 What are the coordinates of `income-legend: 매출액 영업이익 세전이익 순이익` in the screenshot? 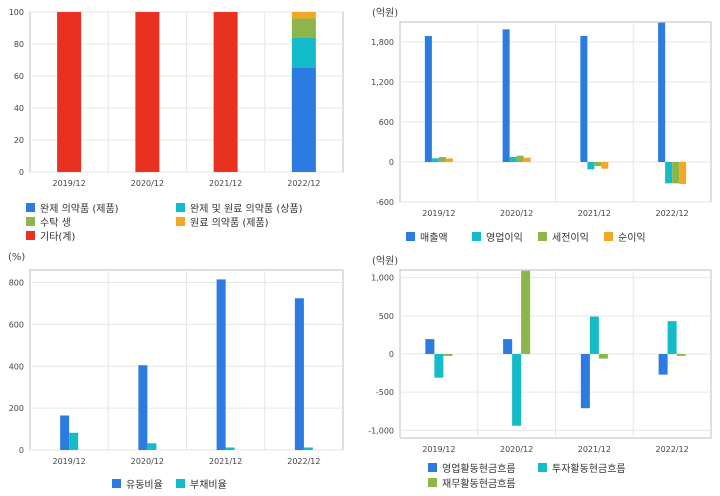 It's located at (556, 237).